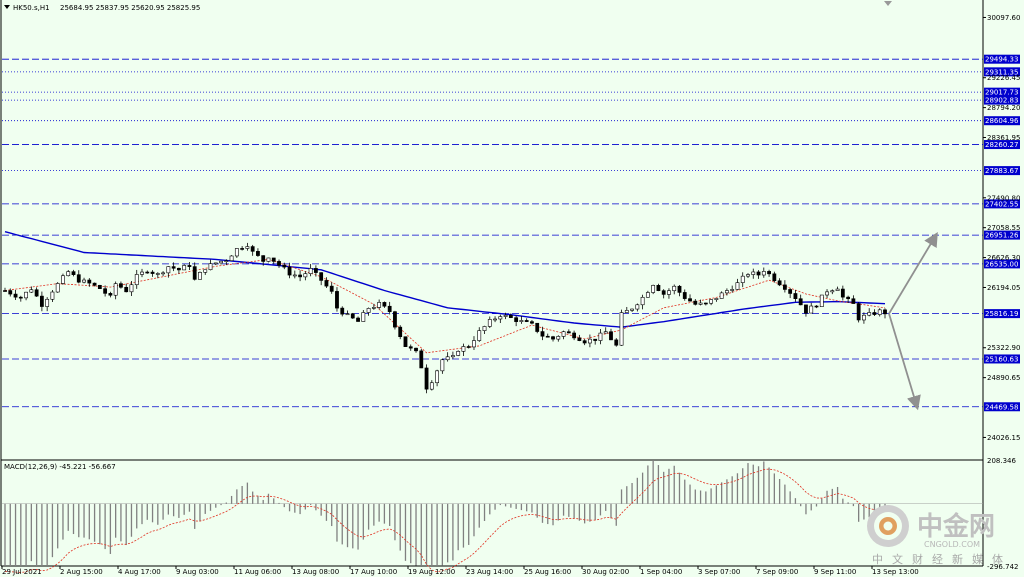  I want to click on level-label: 27883.67, so click(1001, 171).